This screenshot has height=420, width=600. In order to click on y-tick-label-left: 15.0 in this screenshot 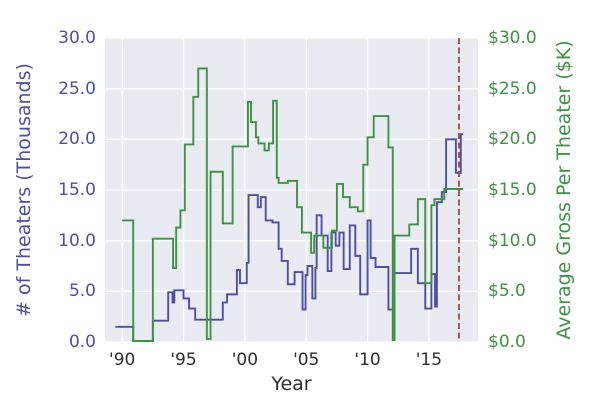, I will do `click(77, 190)`.